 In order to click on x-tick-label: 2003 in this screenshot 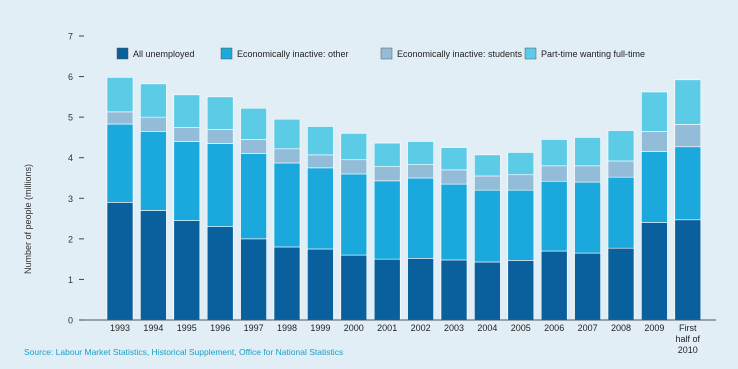, I will do `click(454, 328)`.